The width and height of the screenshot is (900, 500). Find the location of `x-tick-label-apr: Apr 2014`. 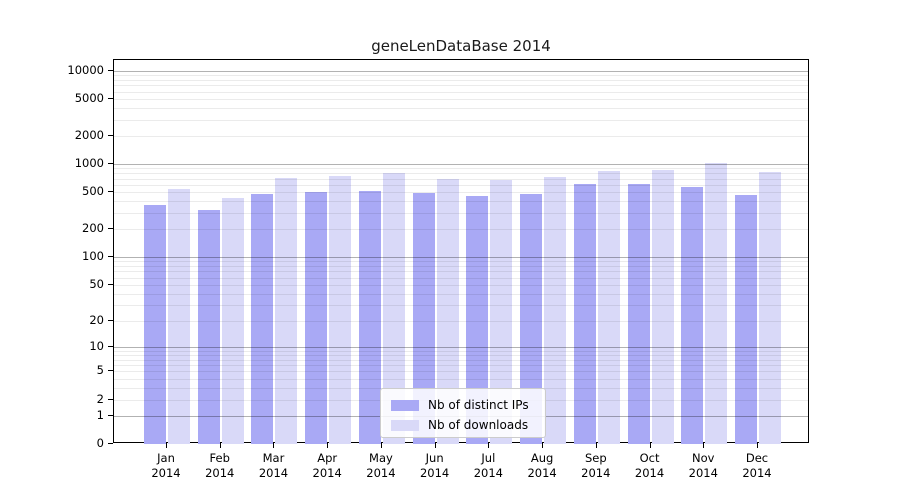

x-tick-label-apr: Apr 2014 is located at coordinates (327, 465).